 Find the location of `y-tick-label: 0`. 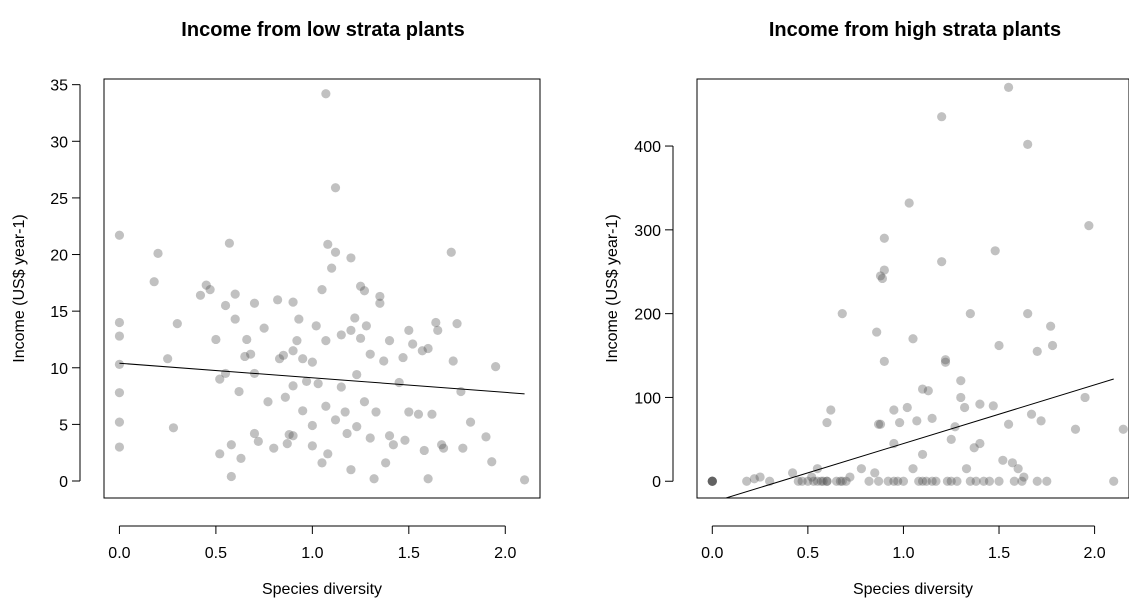

y-tick-label: 0 is located at coordinates (63, 482).